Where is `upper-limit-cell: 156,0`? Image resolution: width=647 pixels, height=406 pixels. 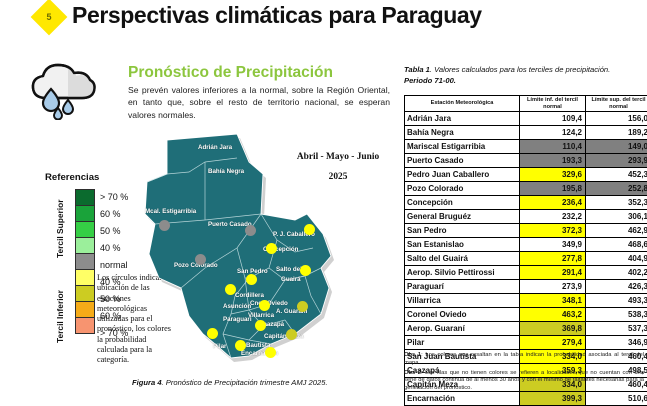
upper-limit-cell: 156,0 is located at coordinates (616, 119).